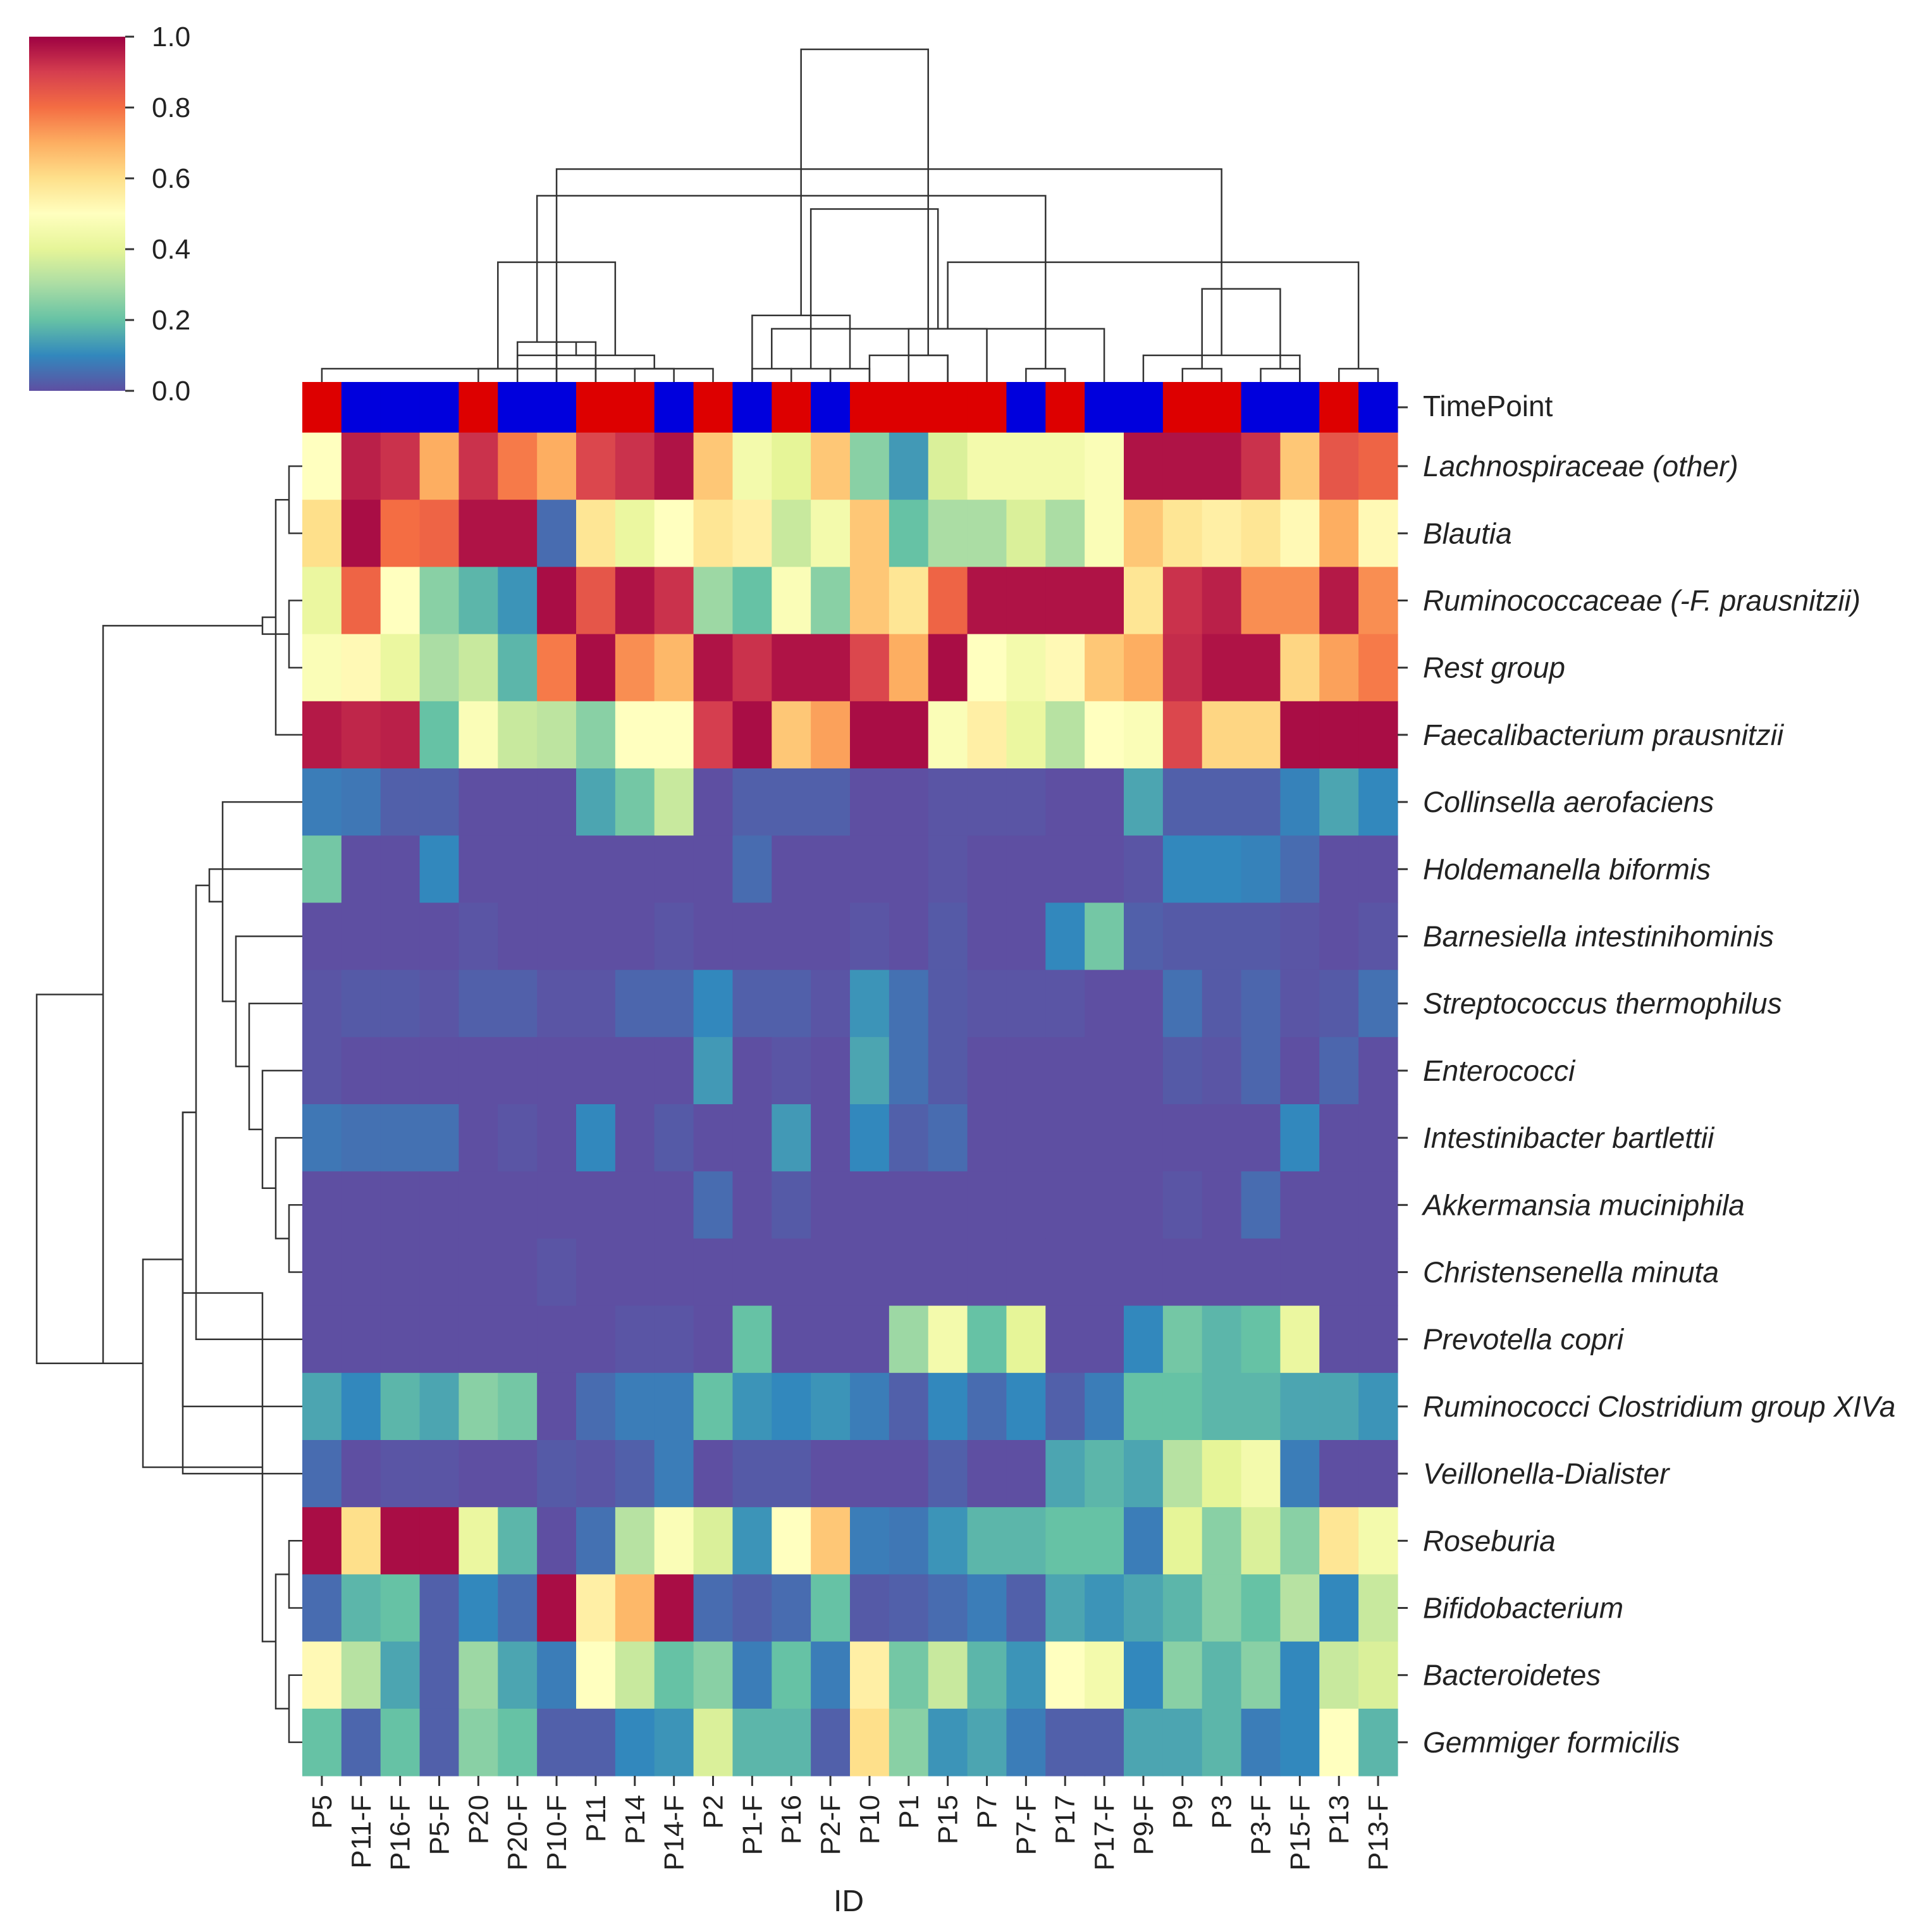 This screenshot has height=1927, width=1932. I want to click on colorbar-tick-label: 1.0, so click(171, 37).